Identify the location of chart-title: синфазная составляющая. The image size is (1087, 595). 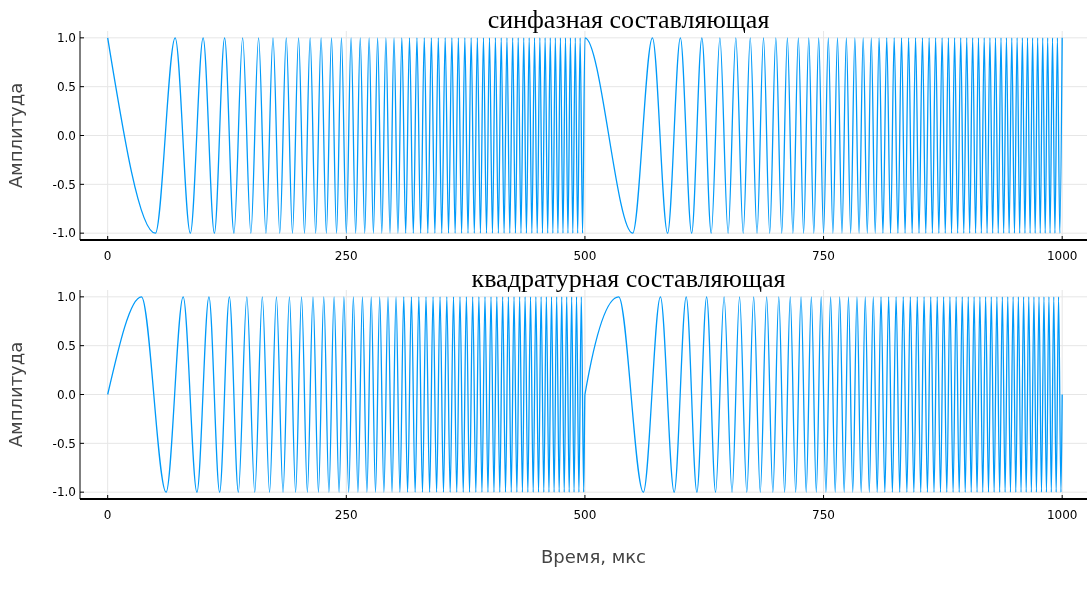
(628, 19).